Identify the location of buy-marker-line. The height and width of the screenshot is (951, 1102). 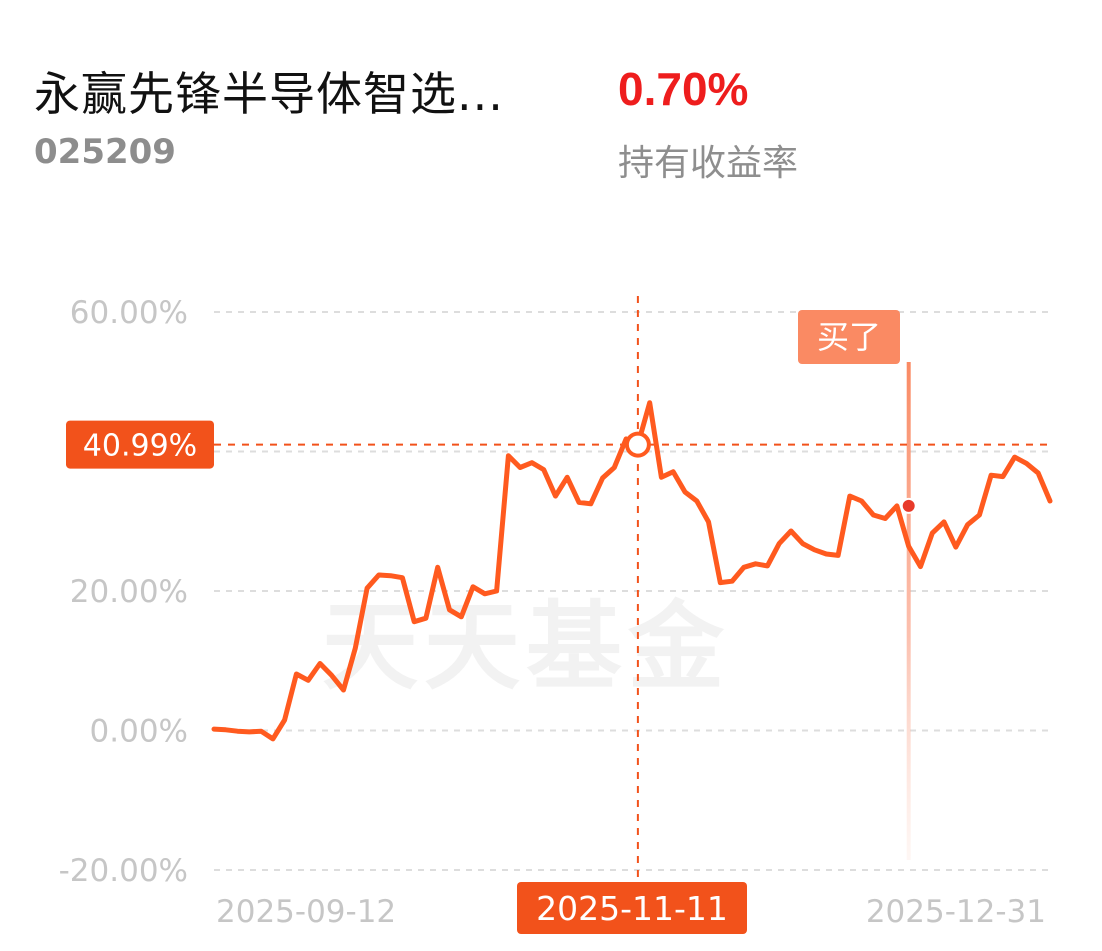
(908, 611).